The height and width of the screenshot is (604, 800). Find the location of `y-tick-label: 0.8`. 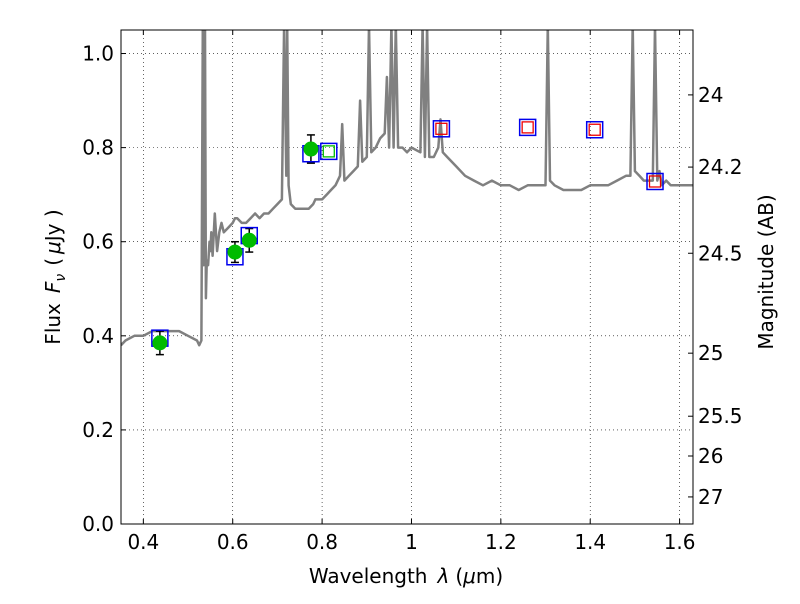

y-tick-label: 0.8 is located at coordinates (98, 148).